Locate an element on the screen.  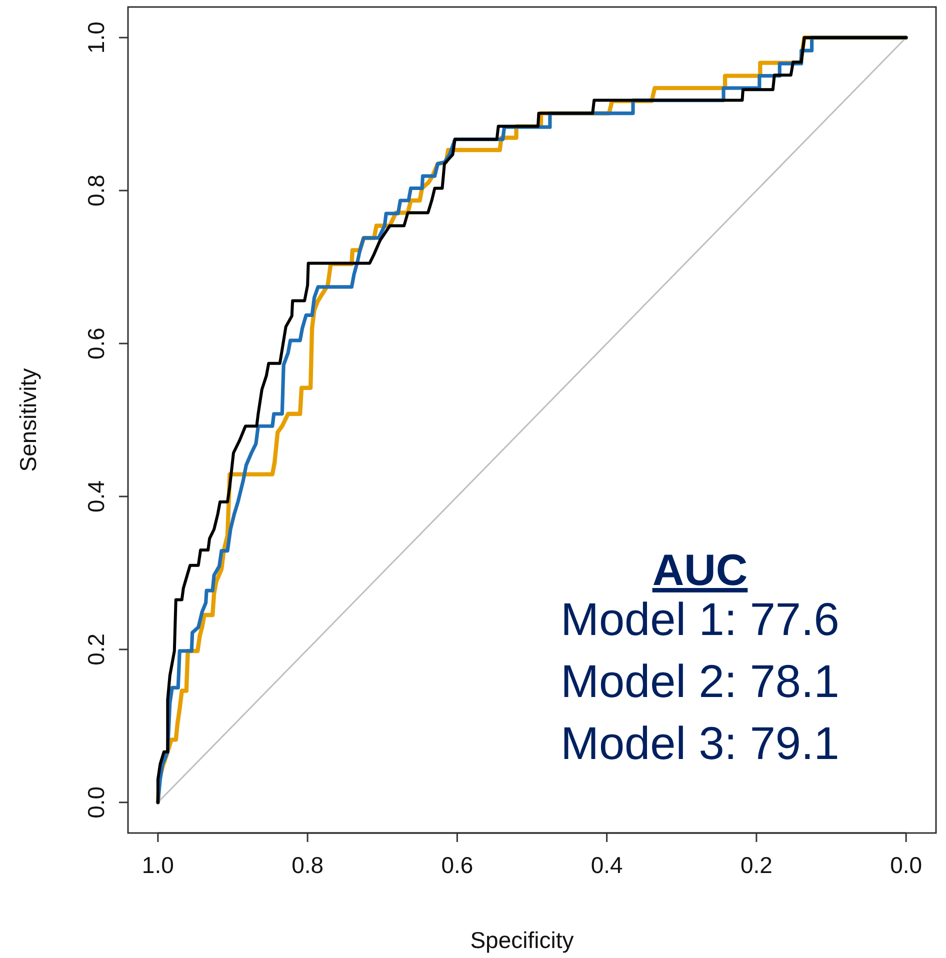
annotation: Model 2: 78.1 is located at coordinates (700, 681).